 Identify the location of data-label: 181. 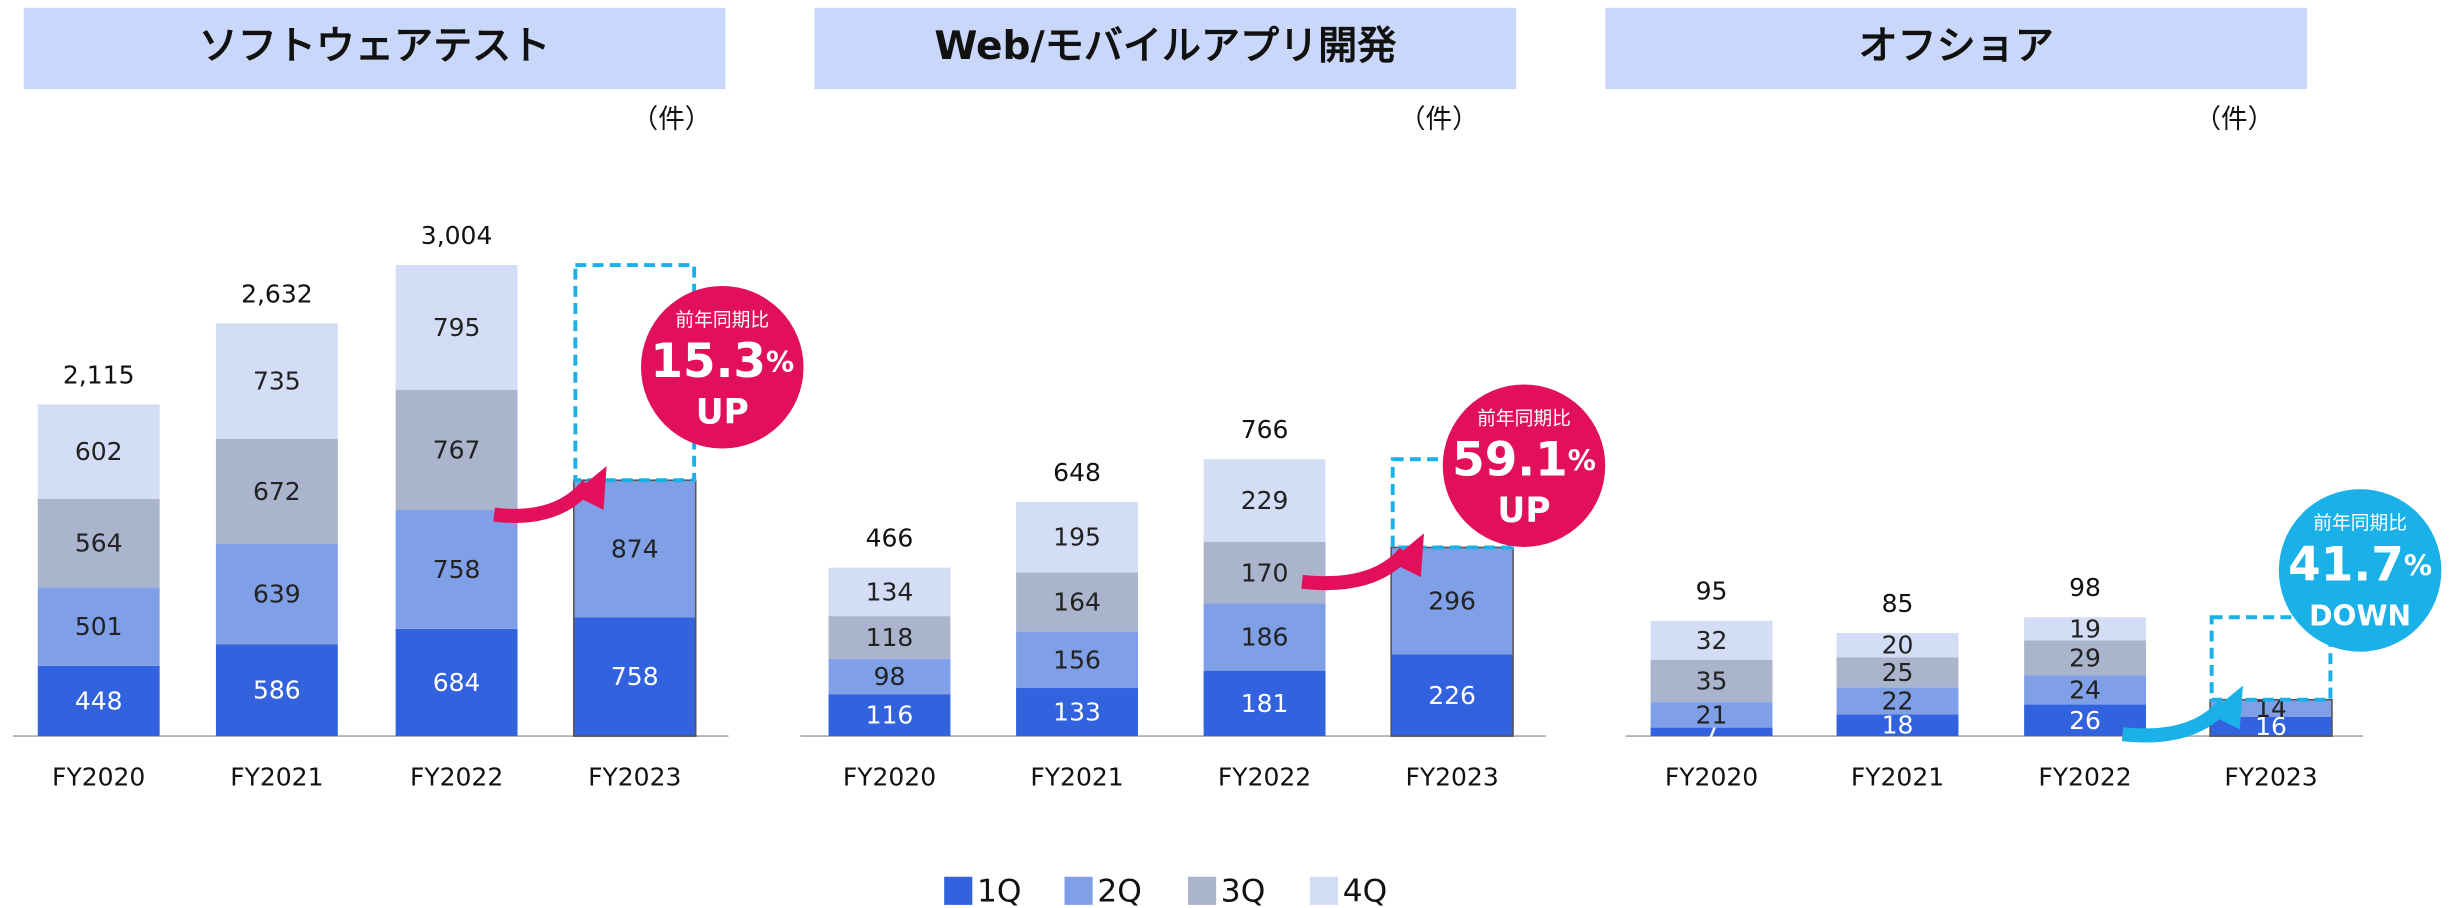
(1265, 703).